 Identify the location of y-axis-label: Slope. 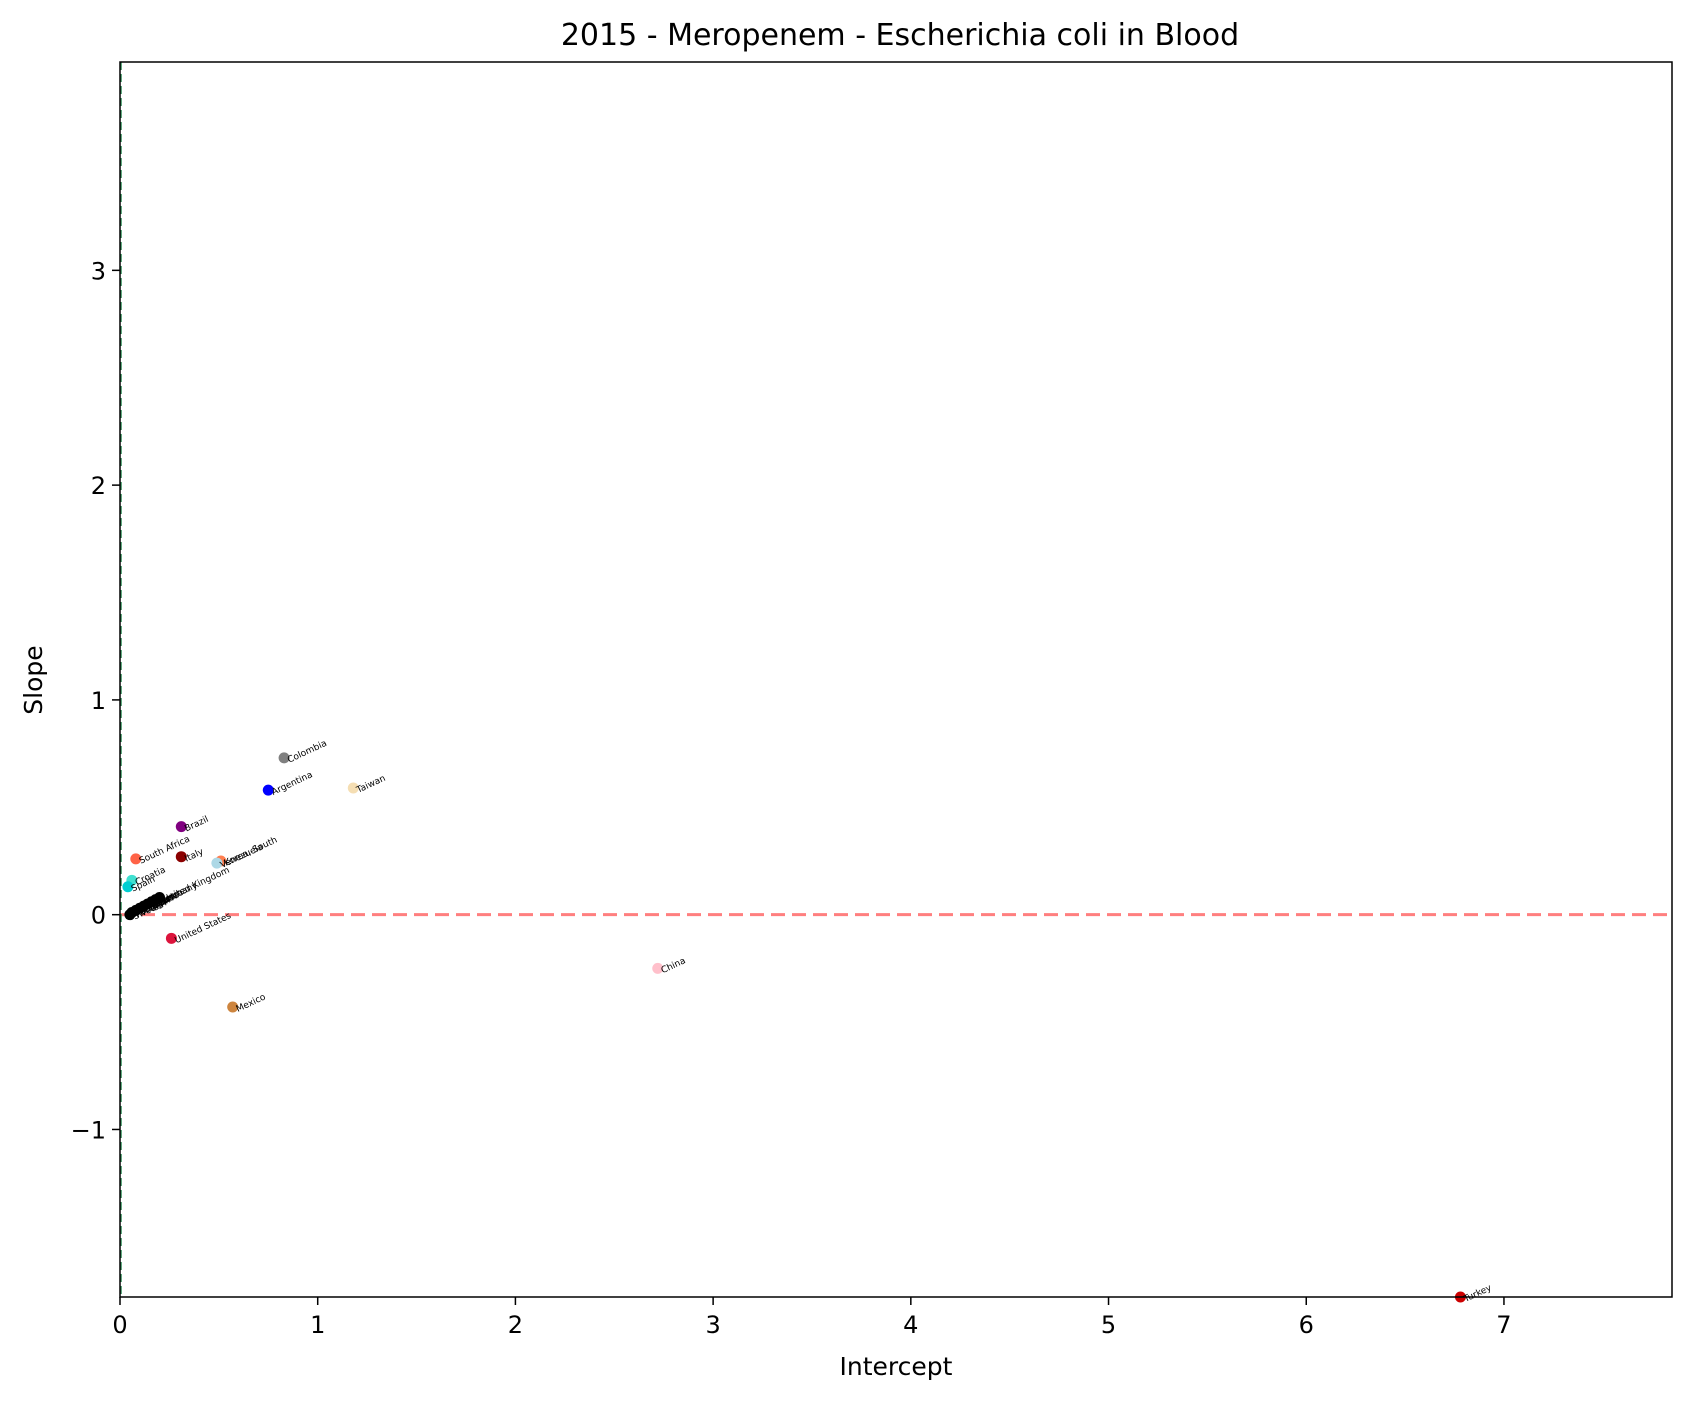
(33, 679).